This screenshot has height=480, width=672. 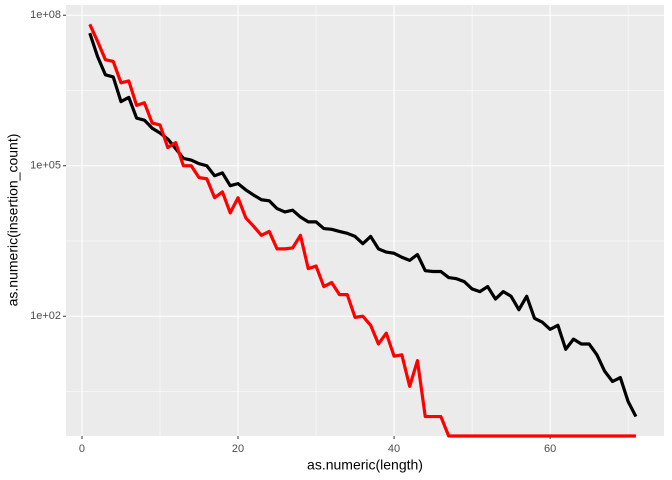 What do you see at coordinates (82, 449) in the screenshot?
I see `x-tick-label: 0` at bounding box center [82, 449].